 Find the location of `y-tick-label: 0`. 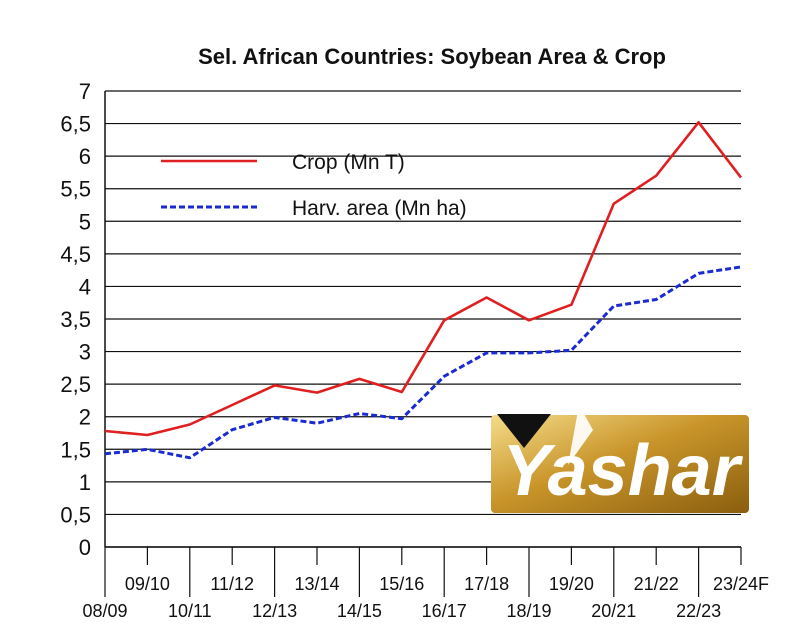

y-tick-label: 0 is located at coordinates (85, 547).